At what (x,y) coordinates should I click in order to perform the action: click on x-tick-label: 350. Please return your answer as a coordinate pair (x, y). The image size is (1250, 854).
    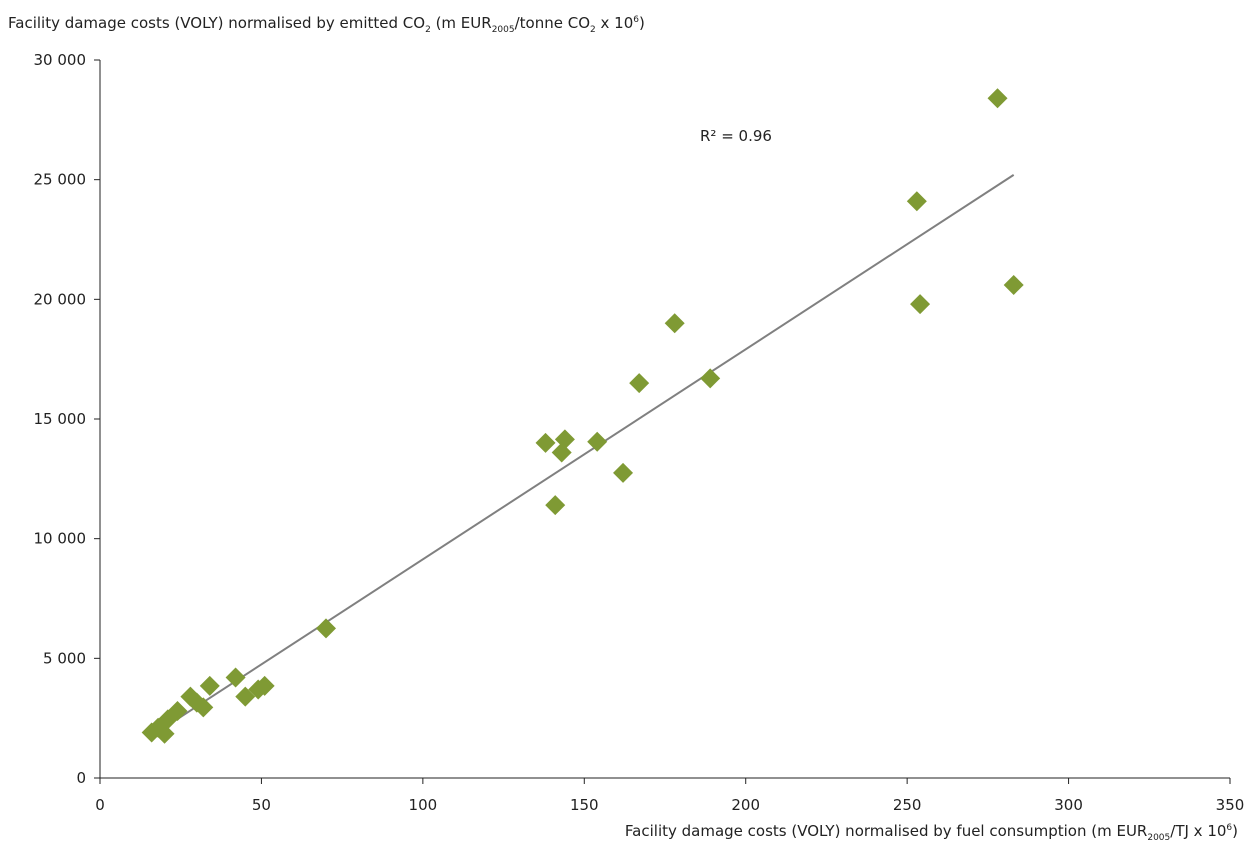
    Looking at the image, I should click on (1230, 805).